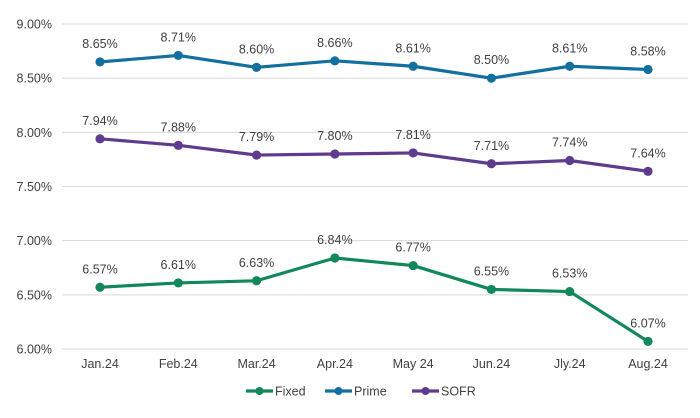 This screenshot has height=418, width=700. I want to click on legend-label: Prime, so click(370, 392).